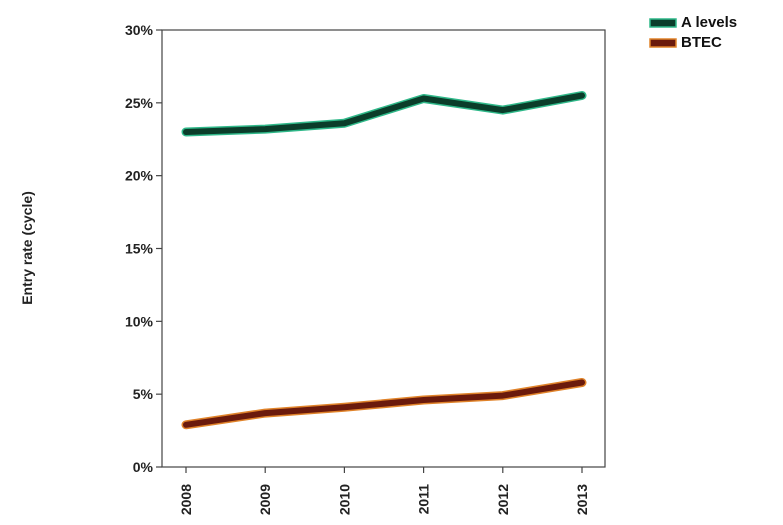 The width and height of the screenshot is (783, 525). What do you see at coordinates (693, 32) in the screenshot?
I see `legend: A levels BTEC` at bounding box center [693, 32].